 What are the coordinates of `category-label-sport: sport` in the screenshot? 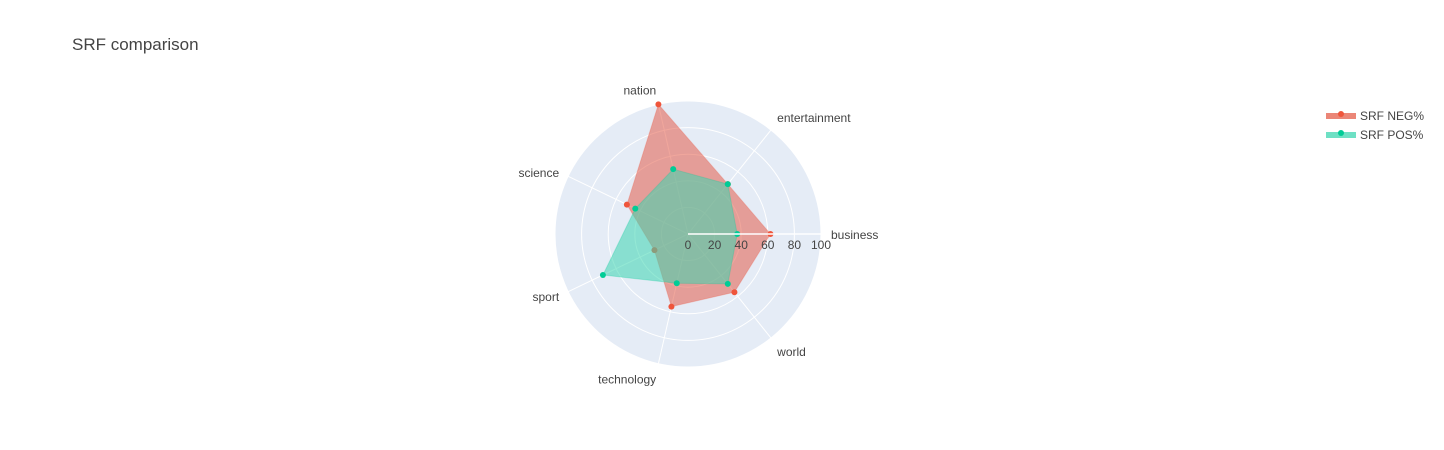 It's located at (545, 297).